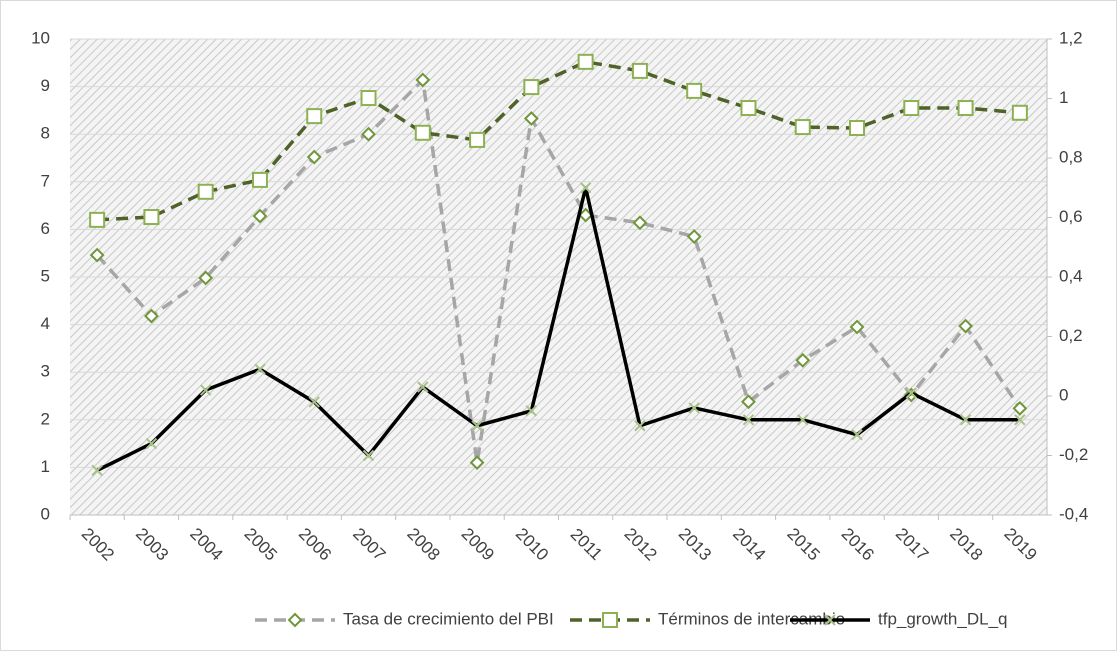  What do you see at coordinates (1073, 513) in the screenshot?
I see `y2-tick-label: -0,4` at bounding box center [1073, 513].